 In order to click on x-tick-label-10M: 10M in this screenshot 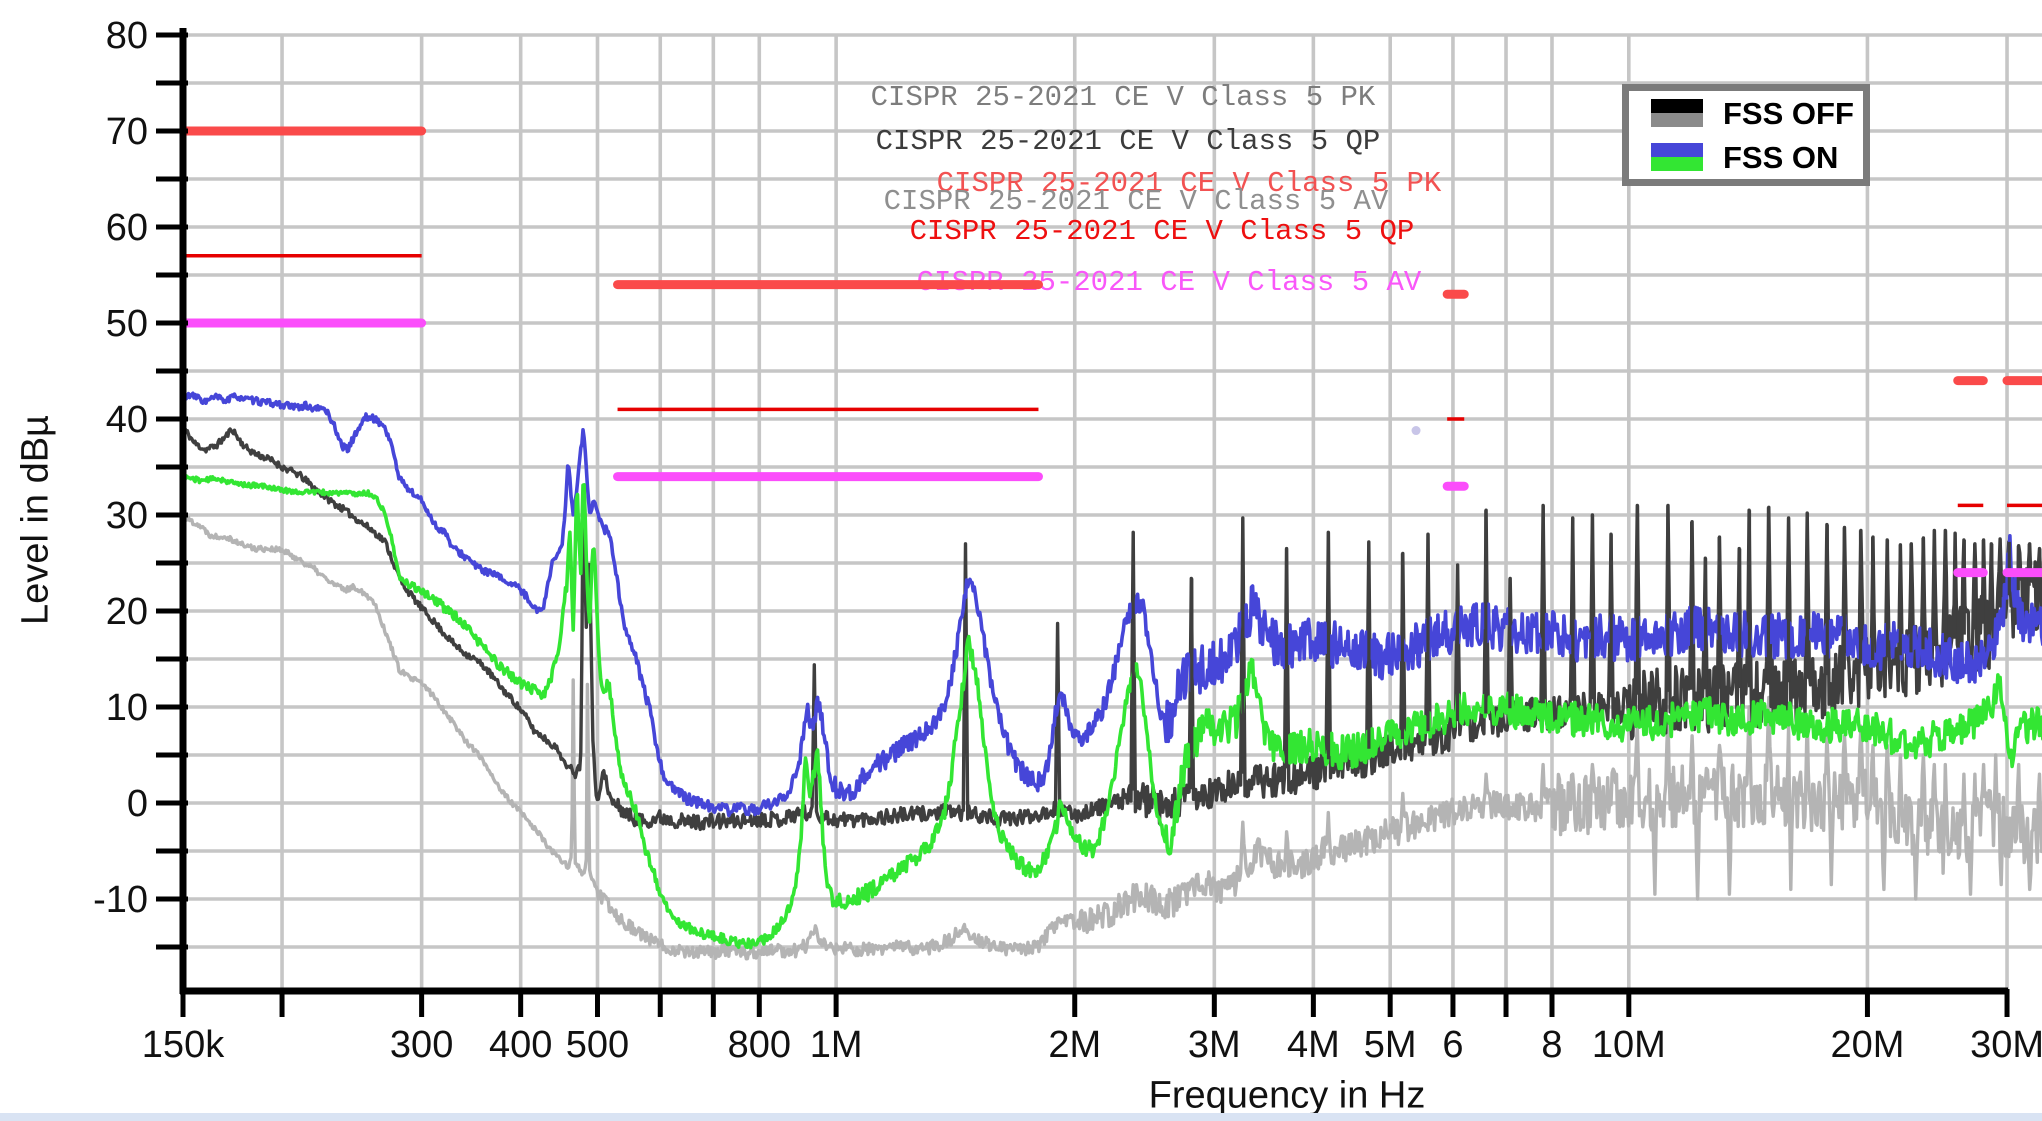, I will do `click(1629, 1045)`.